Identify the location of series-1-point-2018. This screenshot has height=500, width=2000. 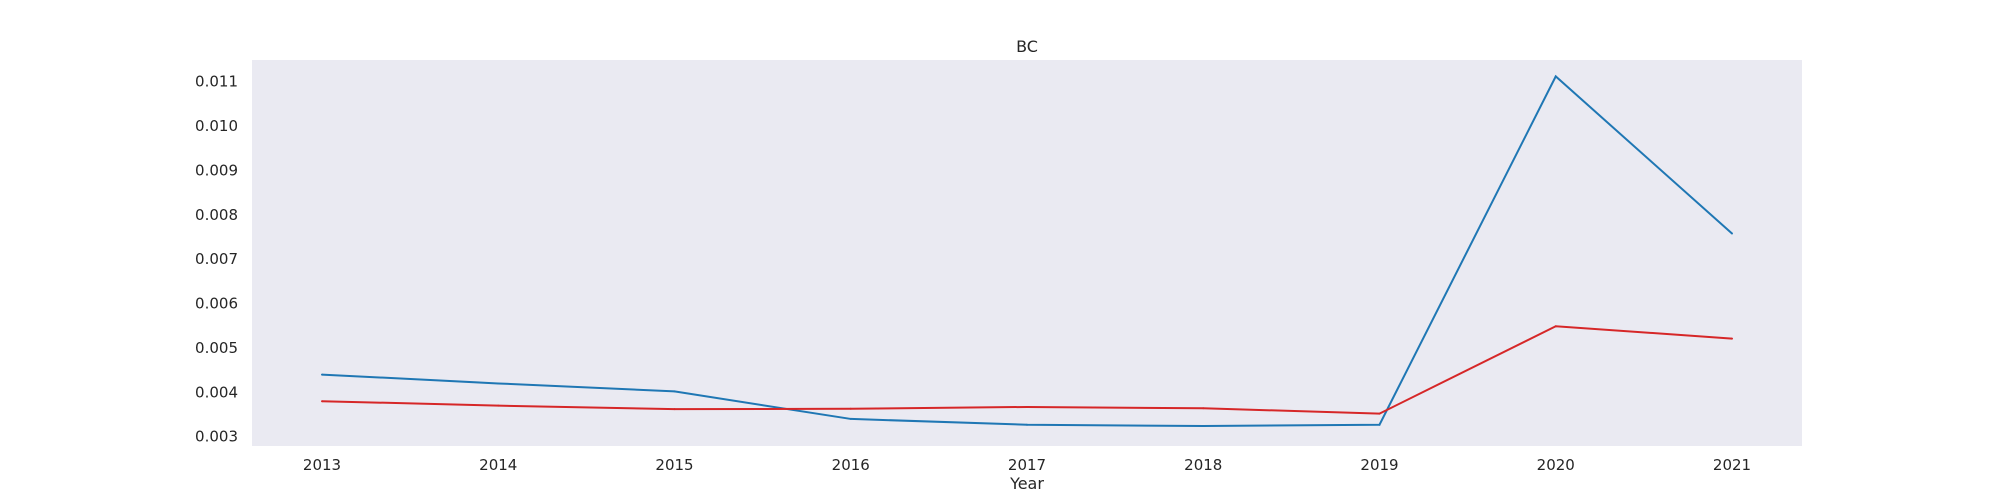
(1203, 426).